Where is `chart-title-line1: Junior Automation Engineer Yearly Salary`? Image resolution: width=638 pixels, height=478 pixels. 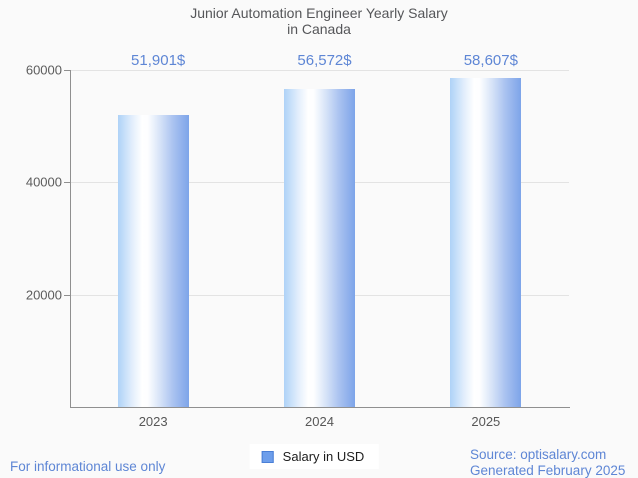
chart-title-line1: Junior Automation Engineer Yearly Salary is located at coordinates (319, 13).